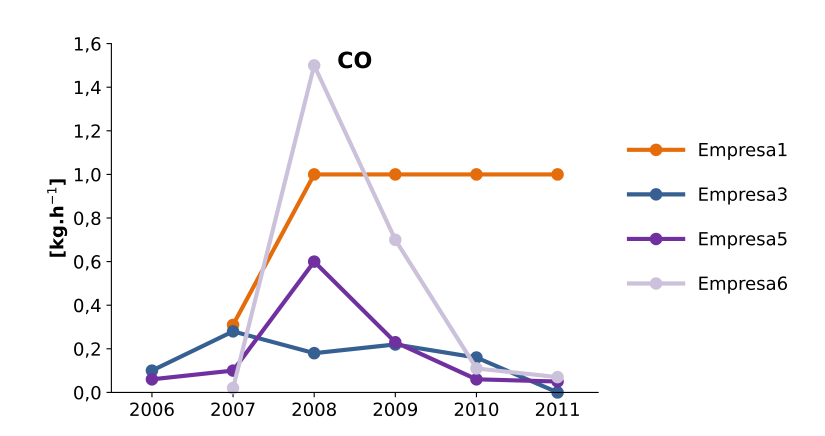 This screenshot has width=825, height=436. I want to click on chart-title: CO, so click(355, 60).